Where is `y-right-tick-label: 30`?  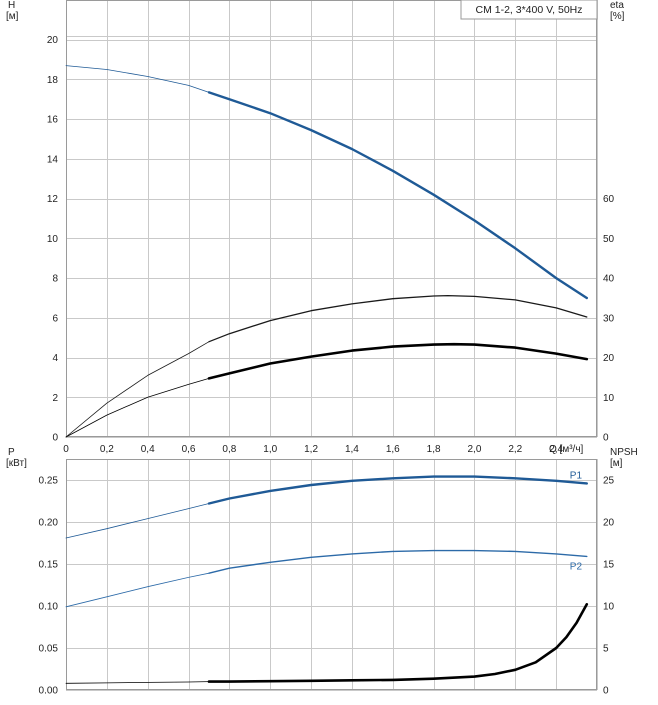
y-right-tick-label: 30 is located at coordinates (609, 318).